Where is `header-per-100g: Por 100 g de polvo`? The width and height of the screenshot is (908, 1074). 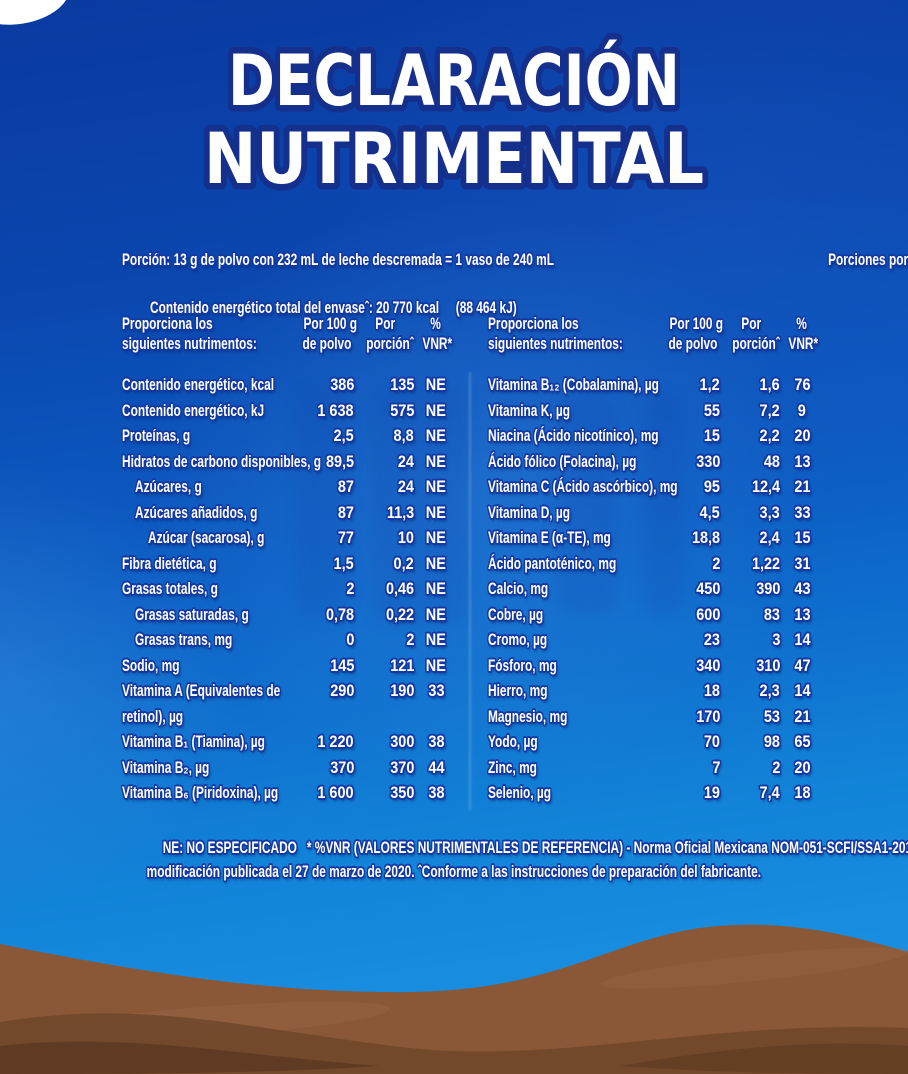
header-per-100g: Por 100 g de polvo is located at coordinates (696, 333).